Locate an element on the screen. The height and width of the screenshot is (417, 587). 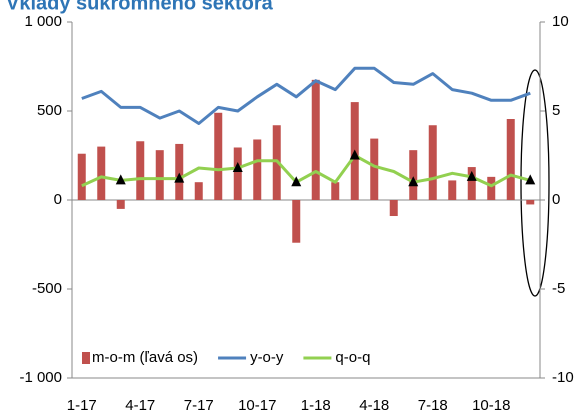
x-tick-label: 7-18 is located at coordinates (433, 405).